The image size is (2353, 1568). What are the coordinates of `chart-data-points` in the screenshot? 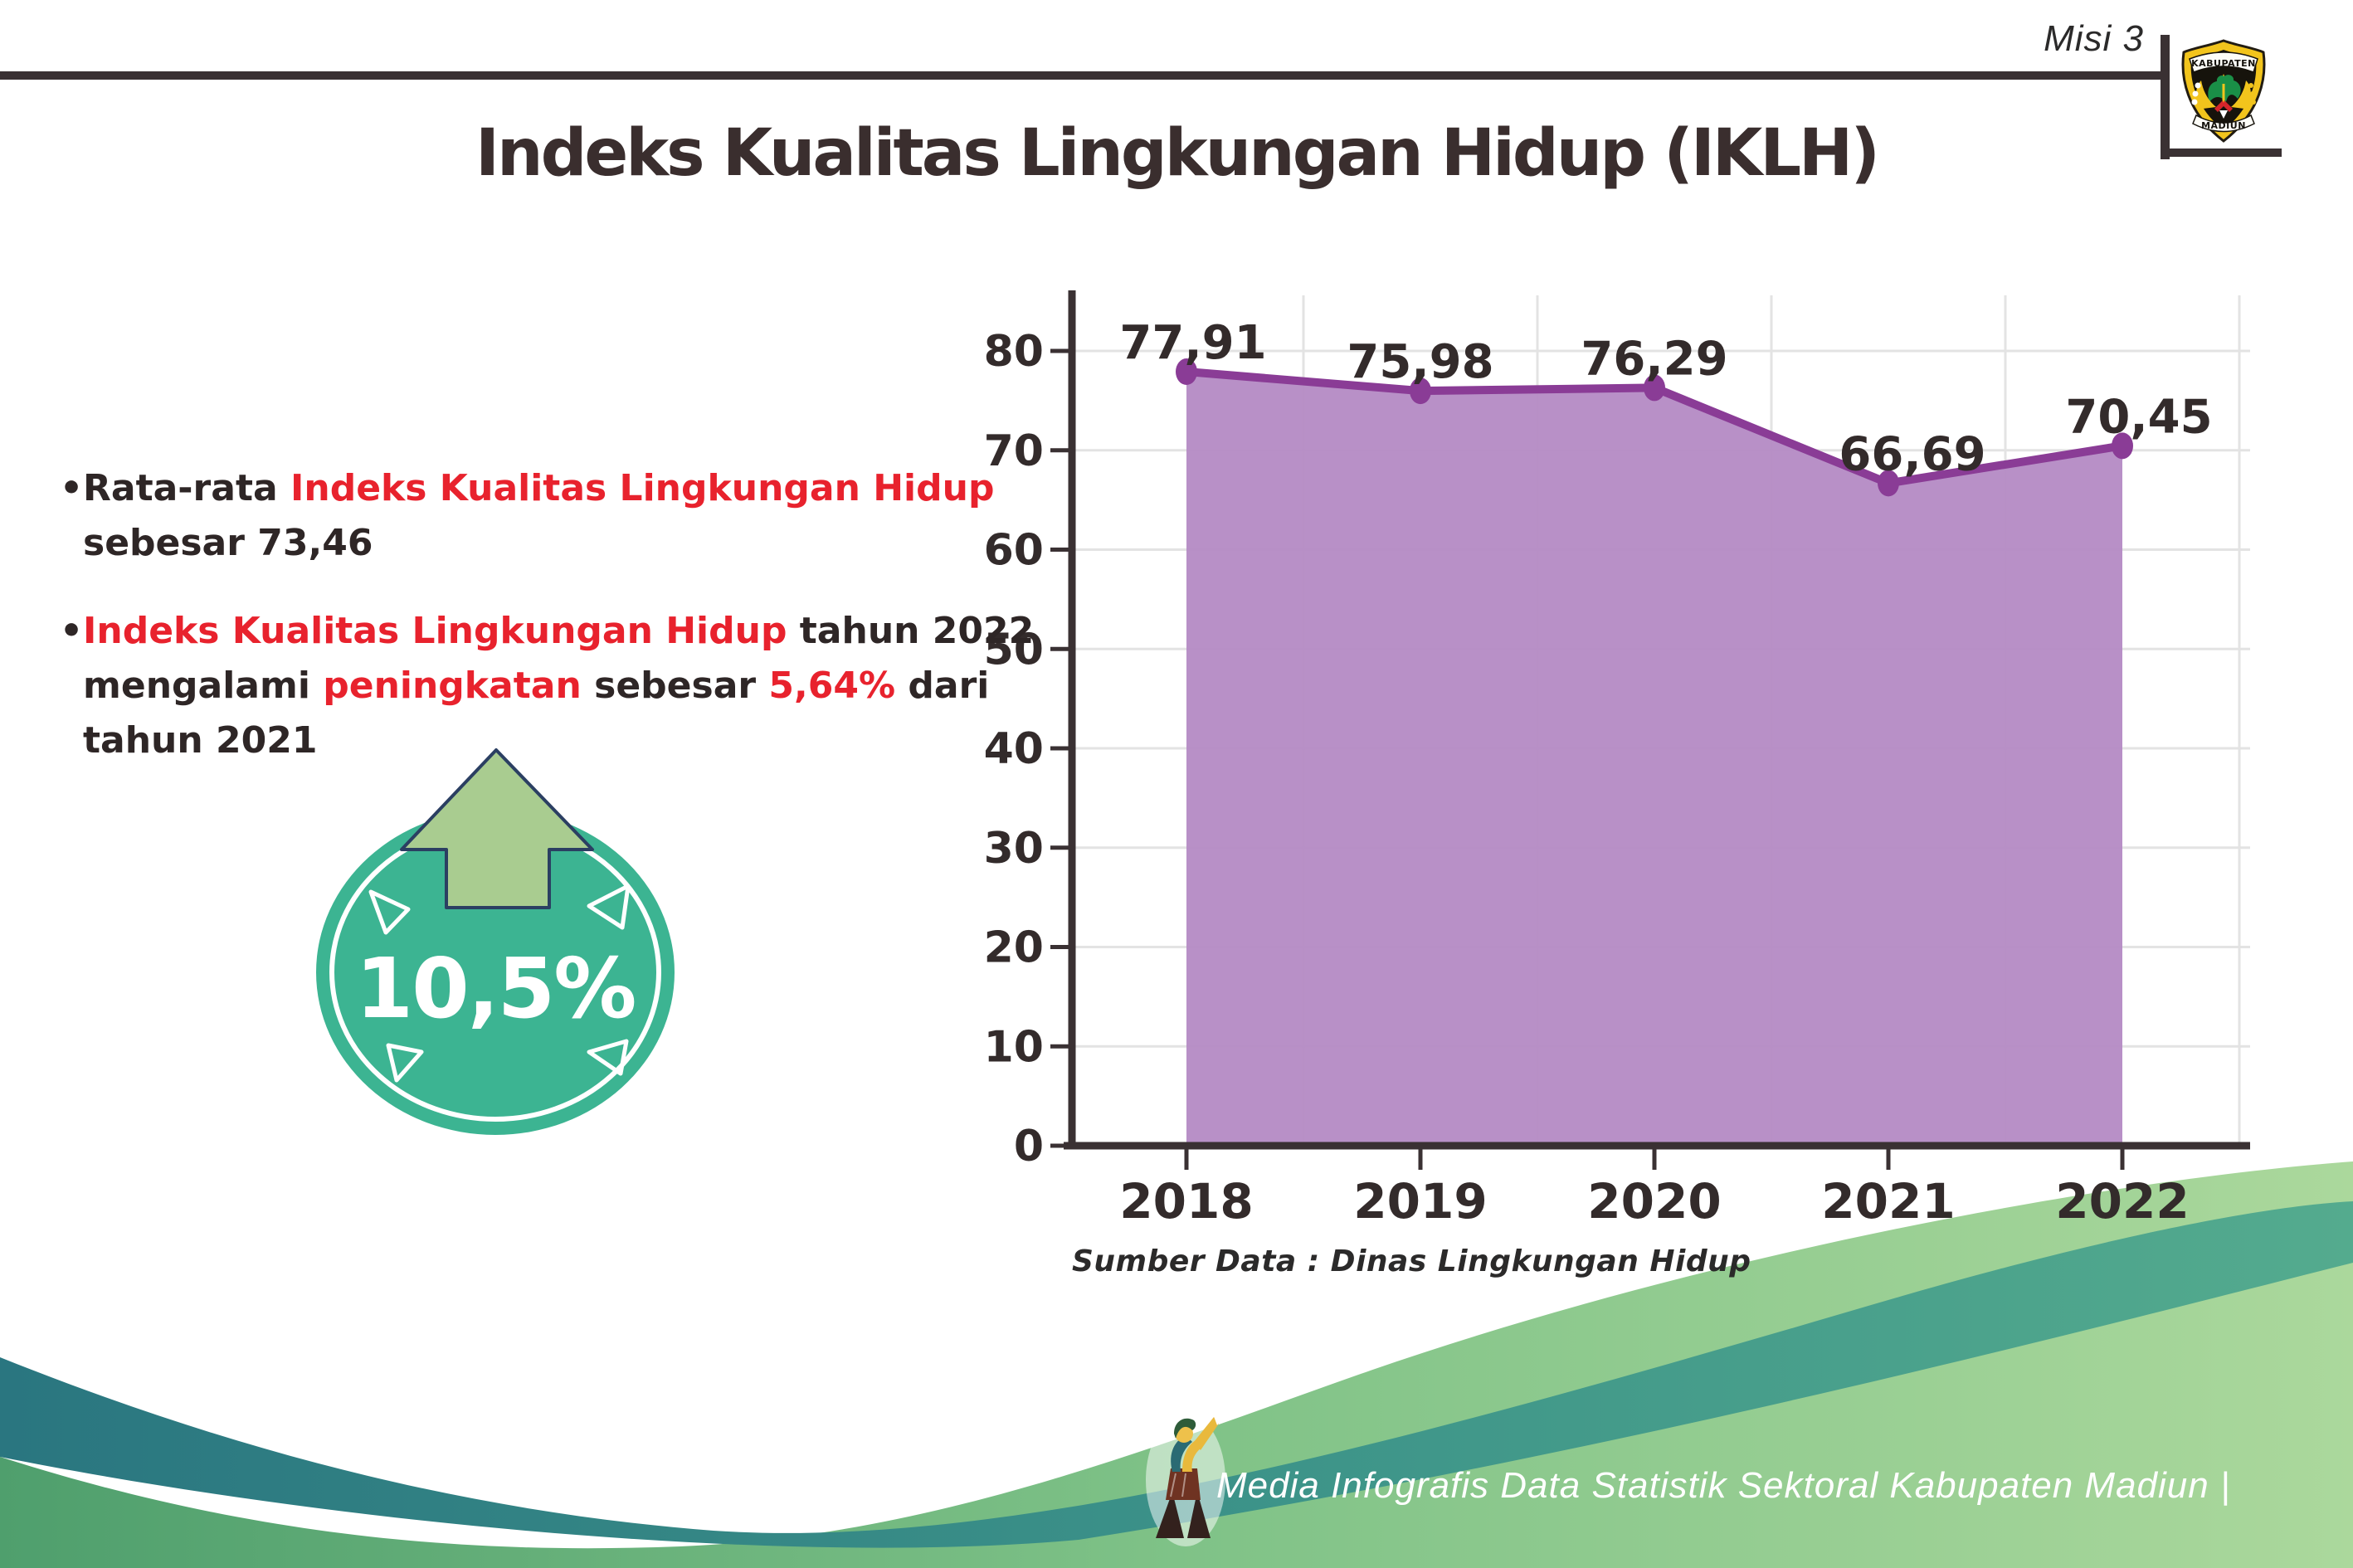 It's located at (1654, 427).